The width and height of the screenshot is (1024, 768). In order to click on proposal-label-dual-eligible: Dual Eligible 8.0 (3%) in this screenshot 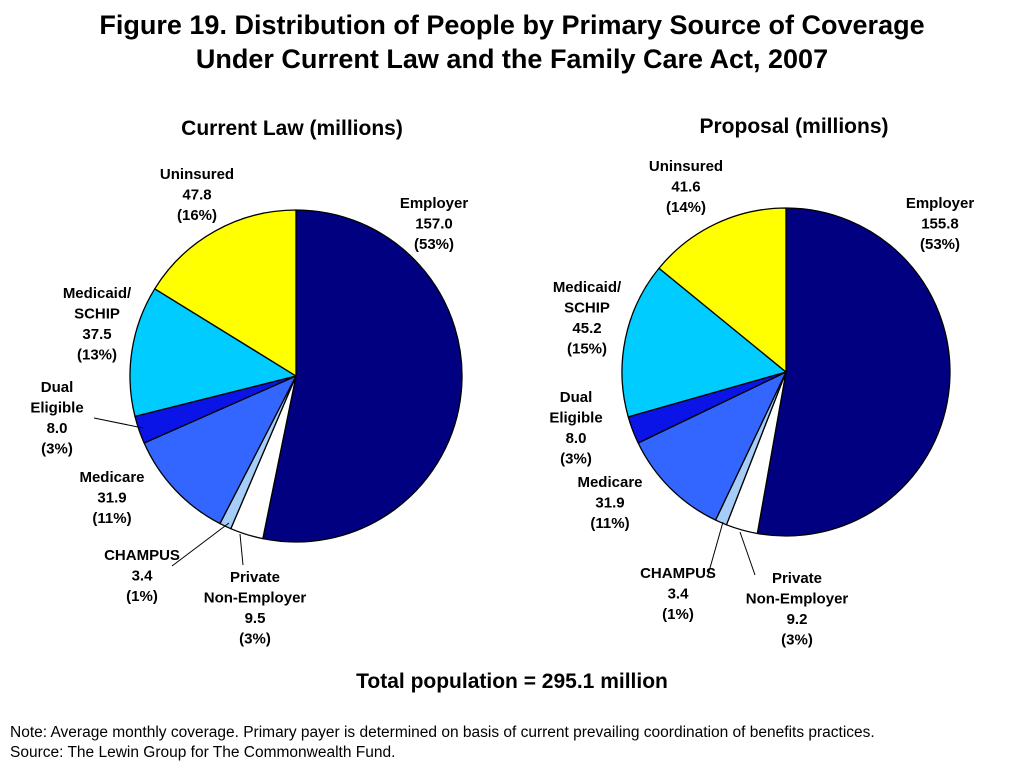, I will do `click(575, 428)`.